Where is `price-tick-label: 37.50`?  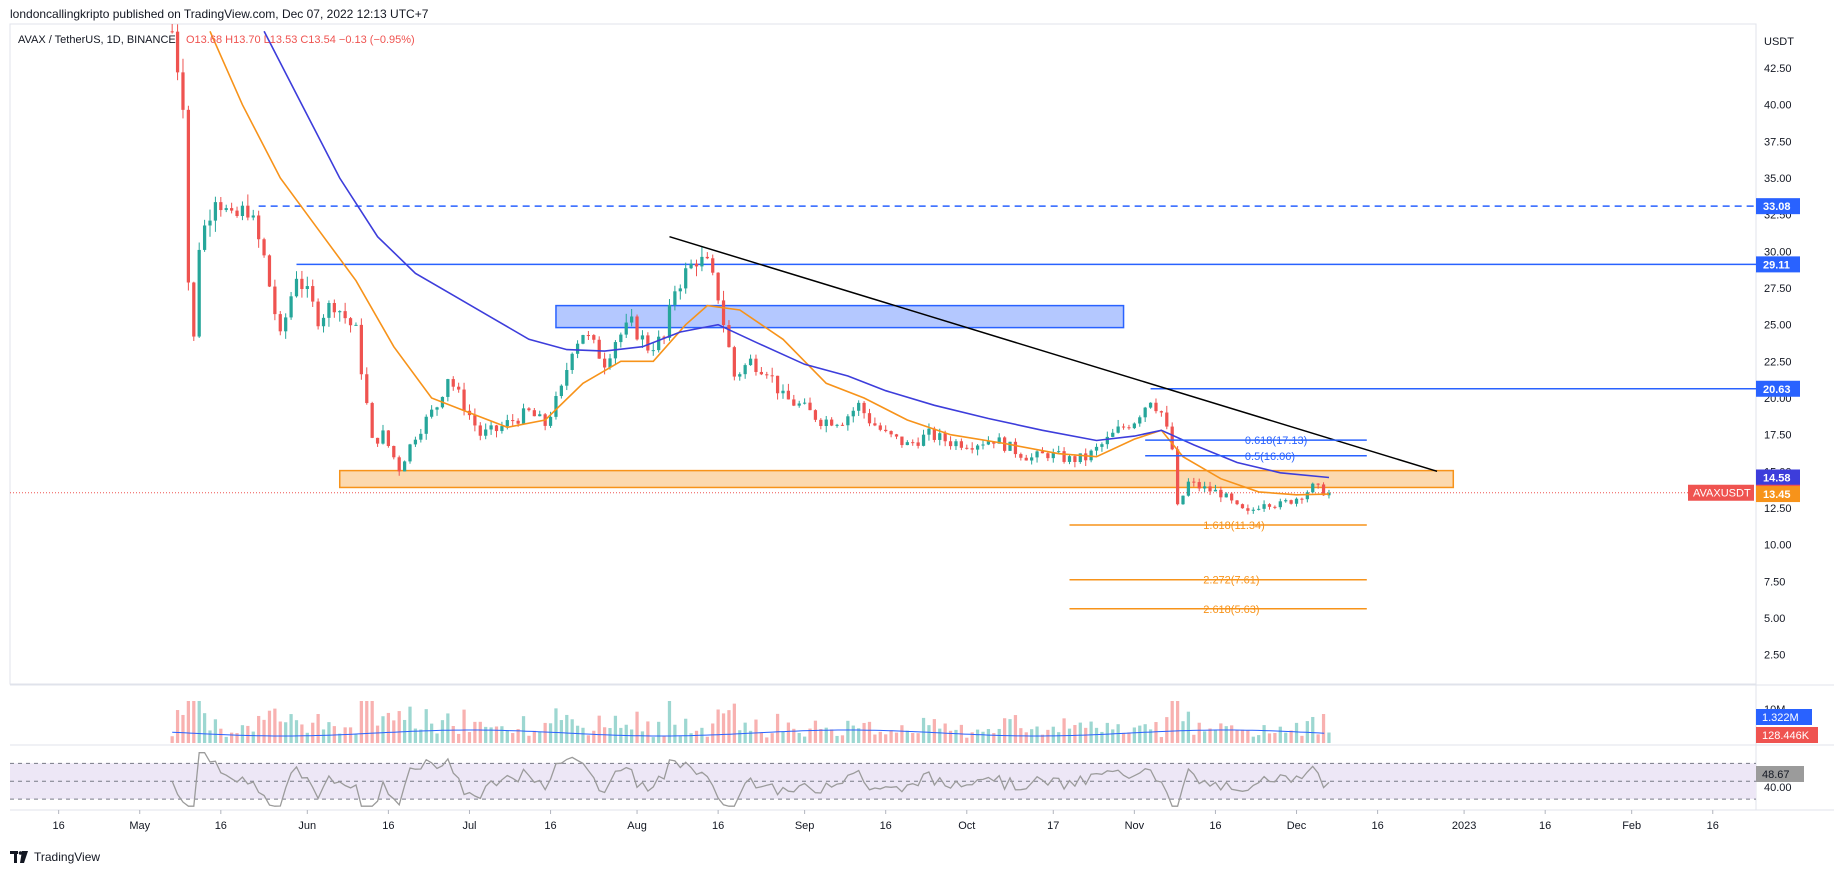
price-tick-label: 37.50 is located at coordinates (1778, 142).